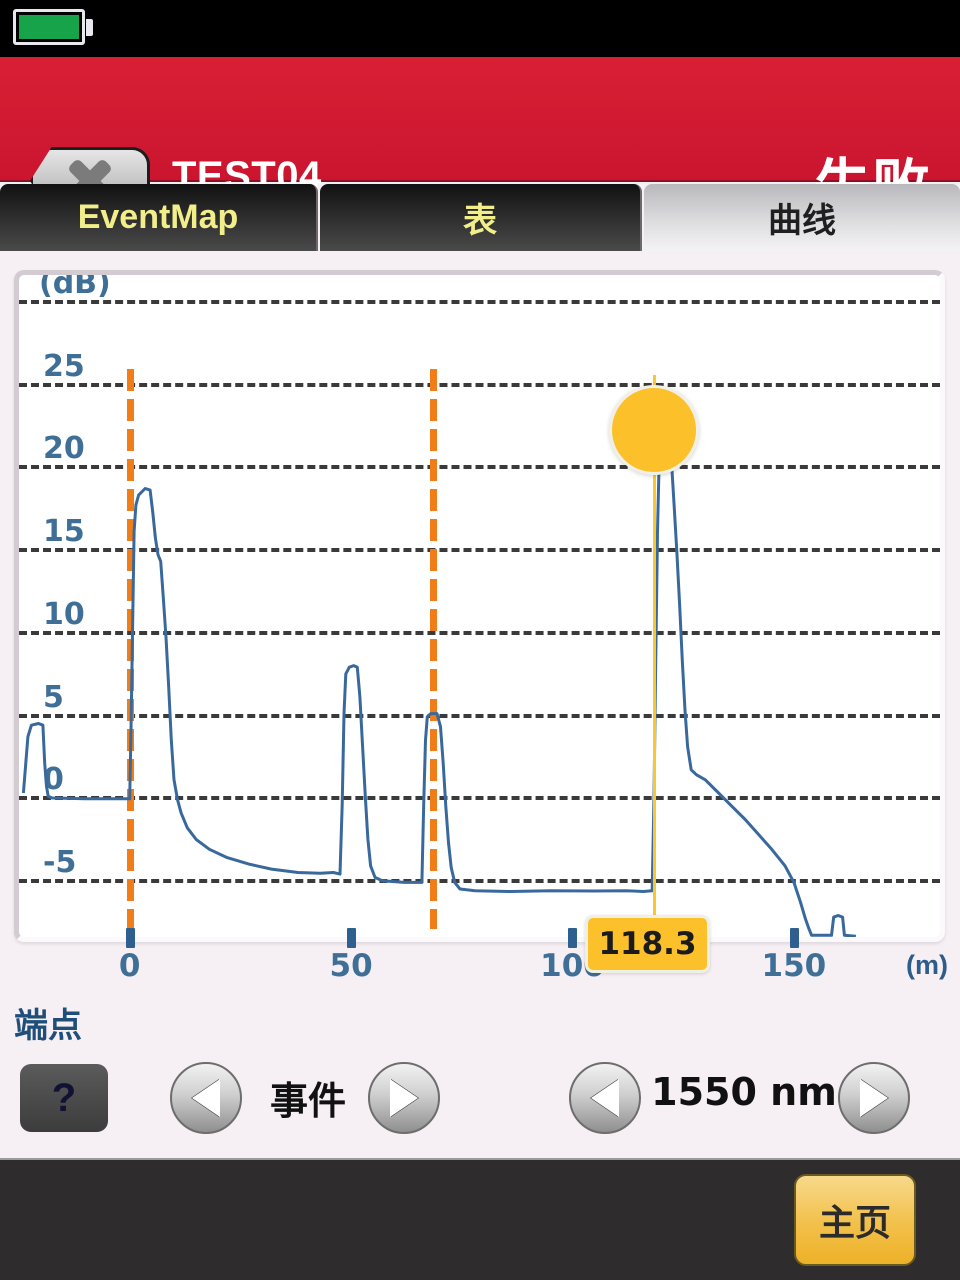 The width and height of the screenshot is (960, 1280). Describe the element at coordinates (647, 944) in the screenshot. I see `cursor-value-tooltip: 118.3` at that location.